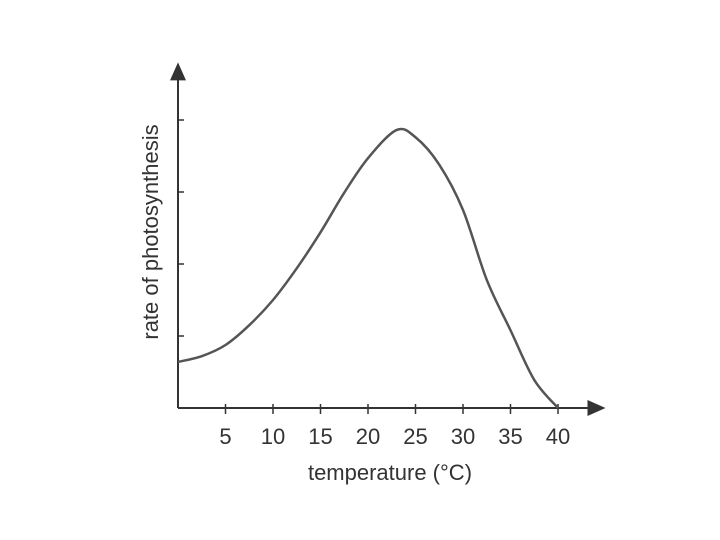 Image resolution: width=720 pixels, height=540 pixels. I want to click on x-axis-arrow, so click(596, 408).